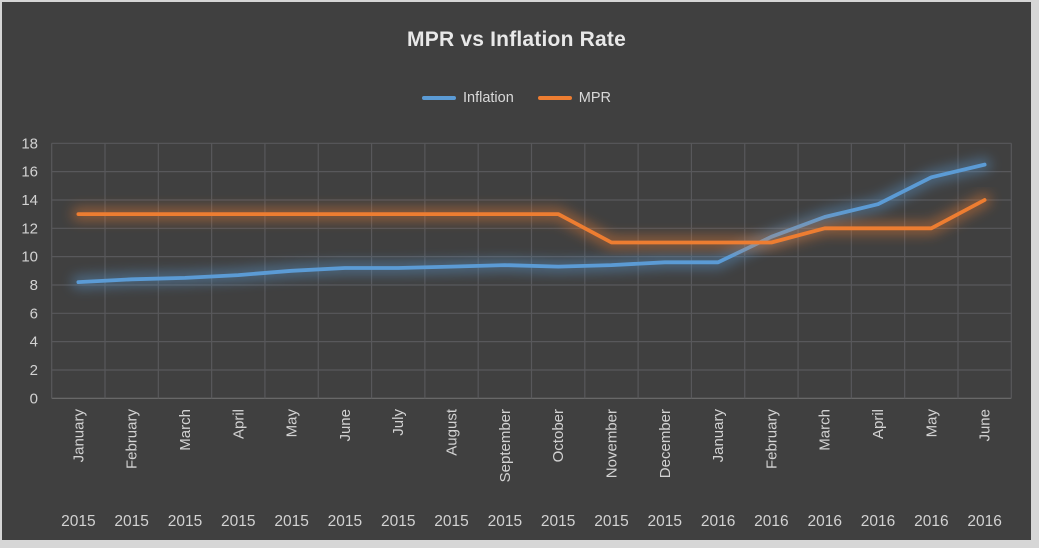 This screenshot has width=1039, height=548. What do you see at coordinates (398, 422) in the screenshot?
I see `x-month-label: July` at bounding box center [398, 422].